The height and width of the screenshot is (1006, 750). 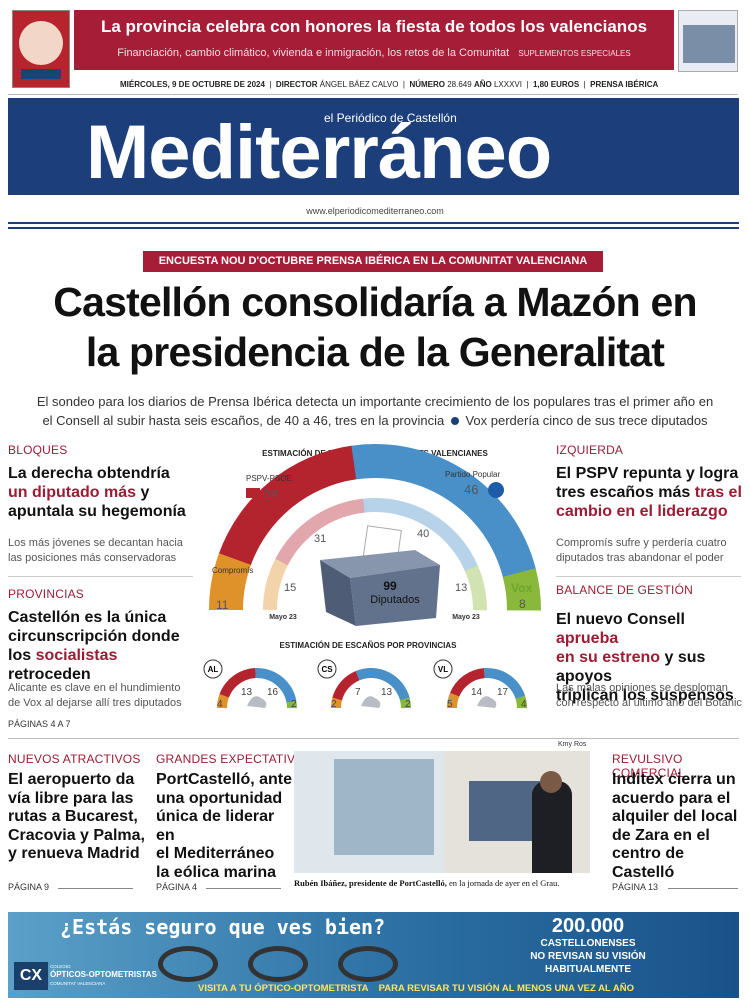 I want to click on director-name: ÁNGEL BÁEZ CALVO, so click(x=359, y=84).